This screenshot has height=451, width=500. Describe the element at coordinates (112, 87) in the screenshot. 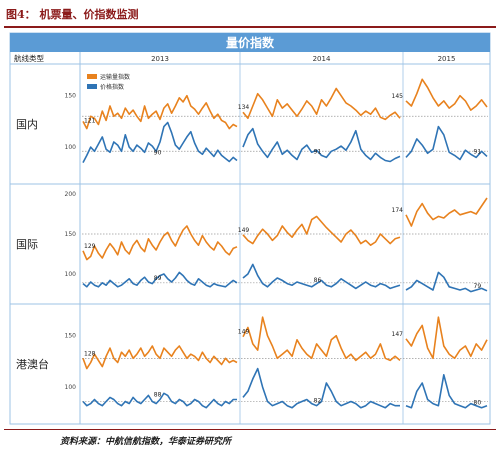

I see `legend-label-price: 价格指数` at that location.